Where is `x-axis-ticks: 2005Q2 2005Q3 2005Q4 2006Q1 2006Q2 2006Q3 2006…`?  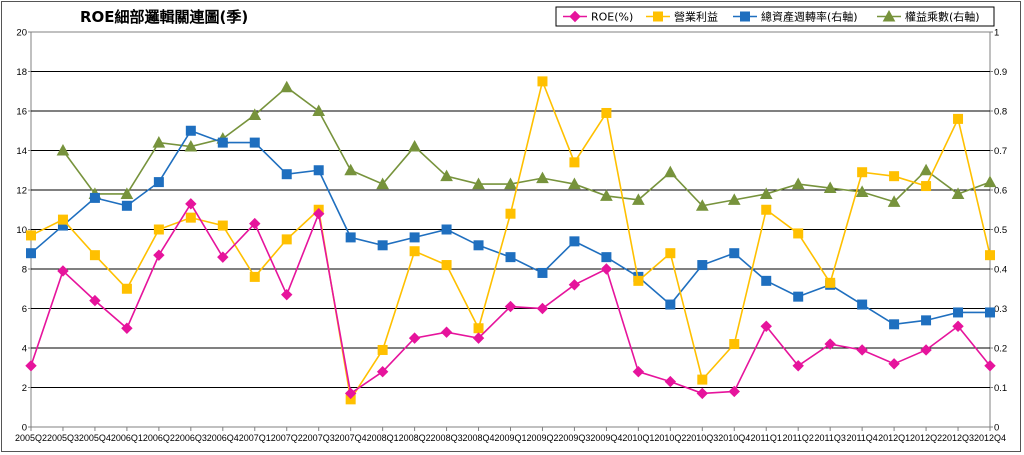 x-axis-ticks: 2005Q2 2005Q3 2005Q4 2006Q1 2006Q2 2006Q3 2006… is located at coordinates (510, 435).